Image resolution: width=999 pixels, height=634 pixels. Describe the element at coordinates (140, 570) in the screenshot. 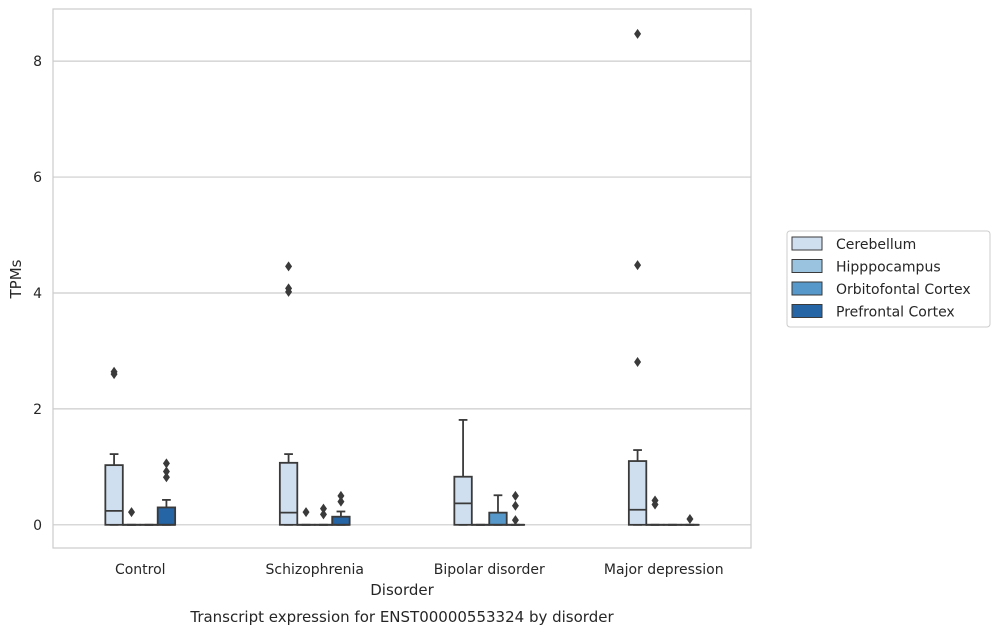

I see `x-tick-label: Control` at that location.